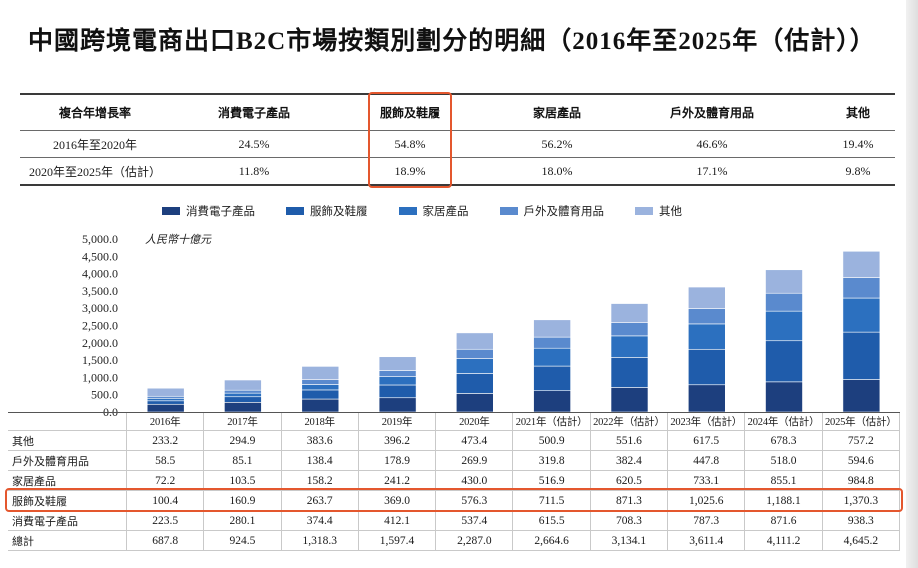  Describe the element at coordinates (784, 302) in the screenshot. I see `bar-segment-s3-c8` at that location.